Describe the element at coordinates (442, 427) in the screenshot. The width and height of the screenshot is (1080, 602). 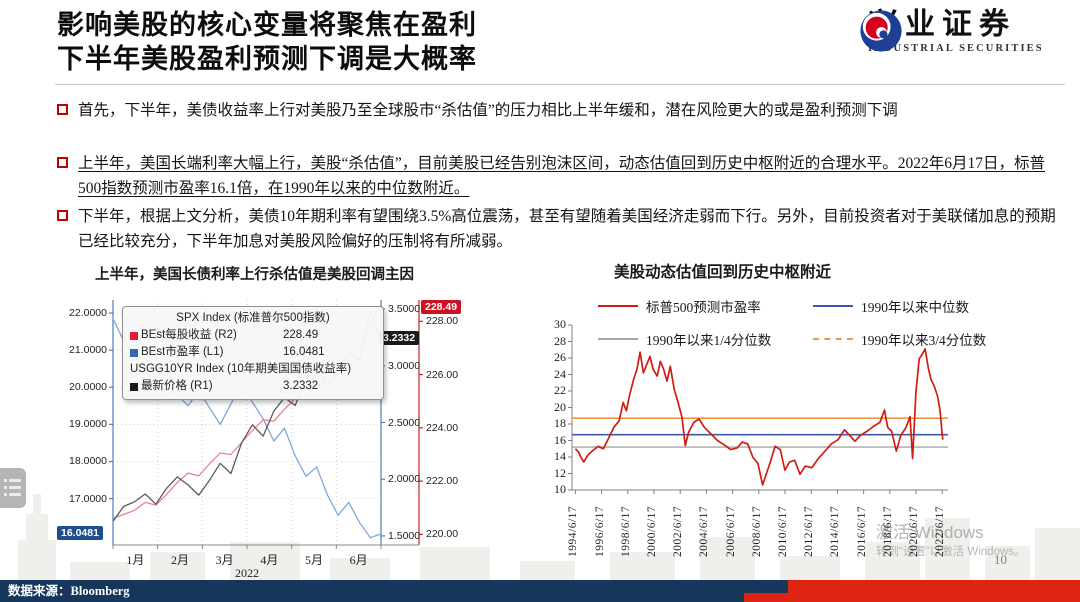
I see `axis-tick-label: 224.00` at that location.